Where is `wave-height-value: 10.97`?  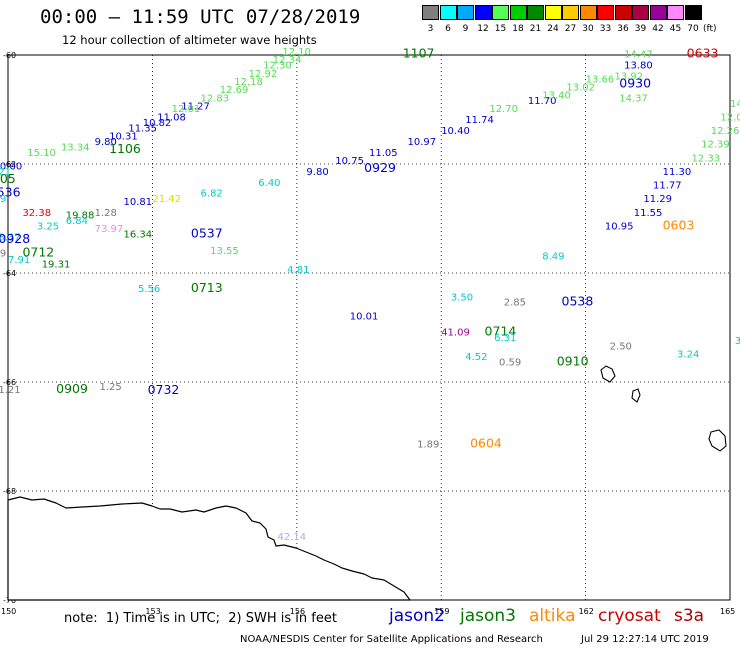 wave-height-value: 10.97 is located at coordinates (422, 142).